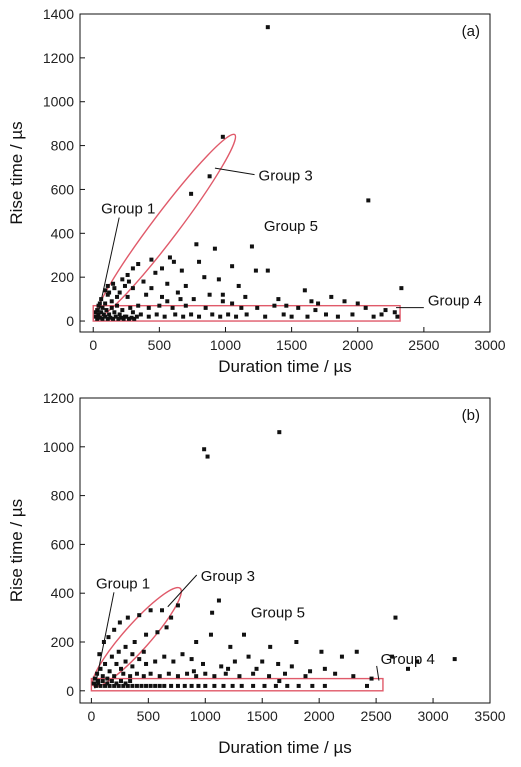 The image size is (521, 767). I want to click on annotation-label: Group 4, so click(408, 659).